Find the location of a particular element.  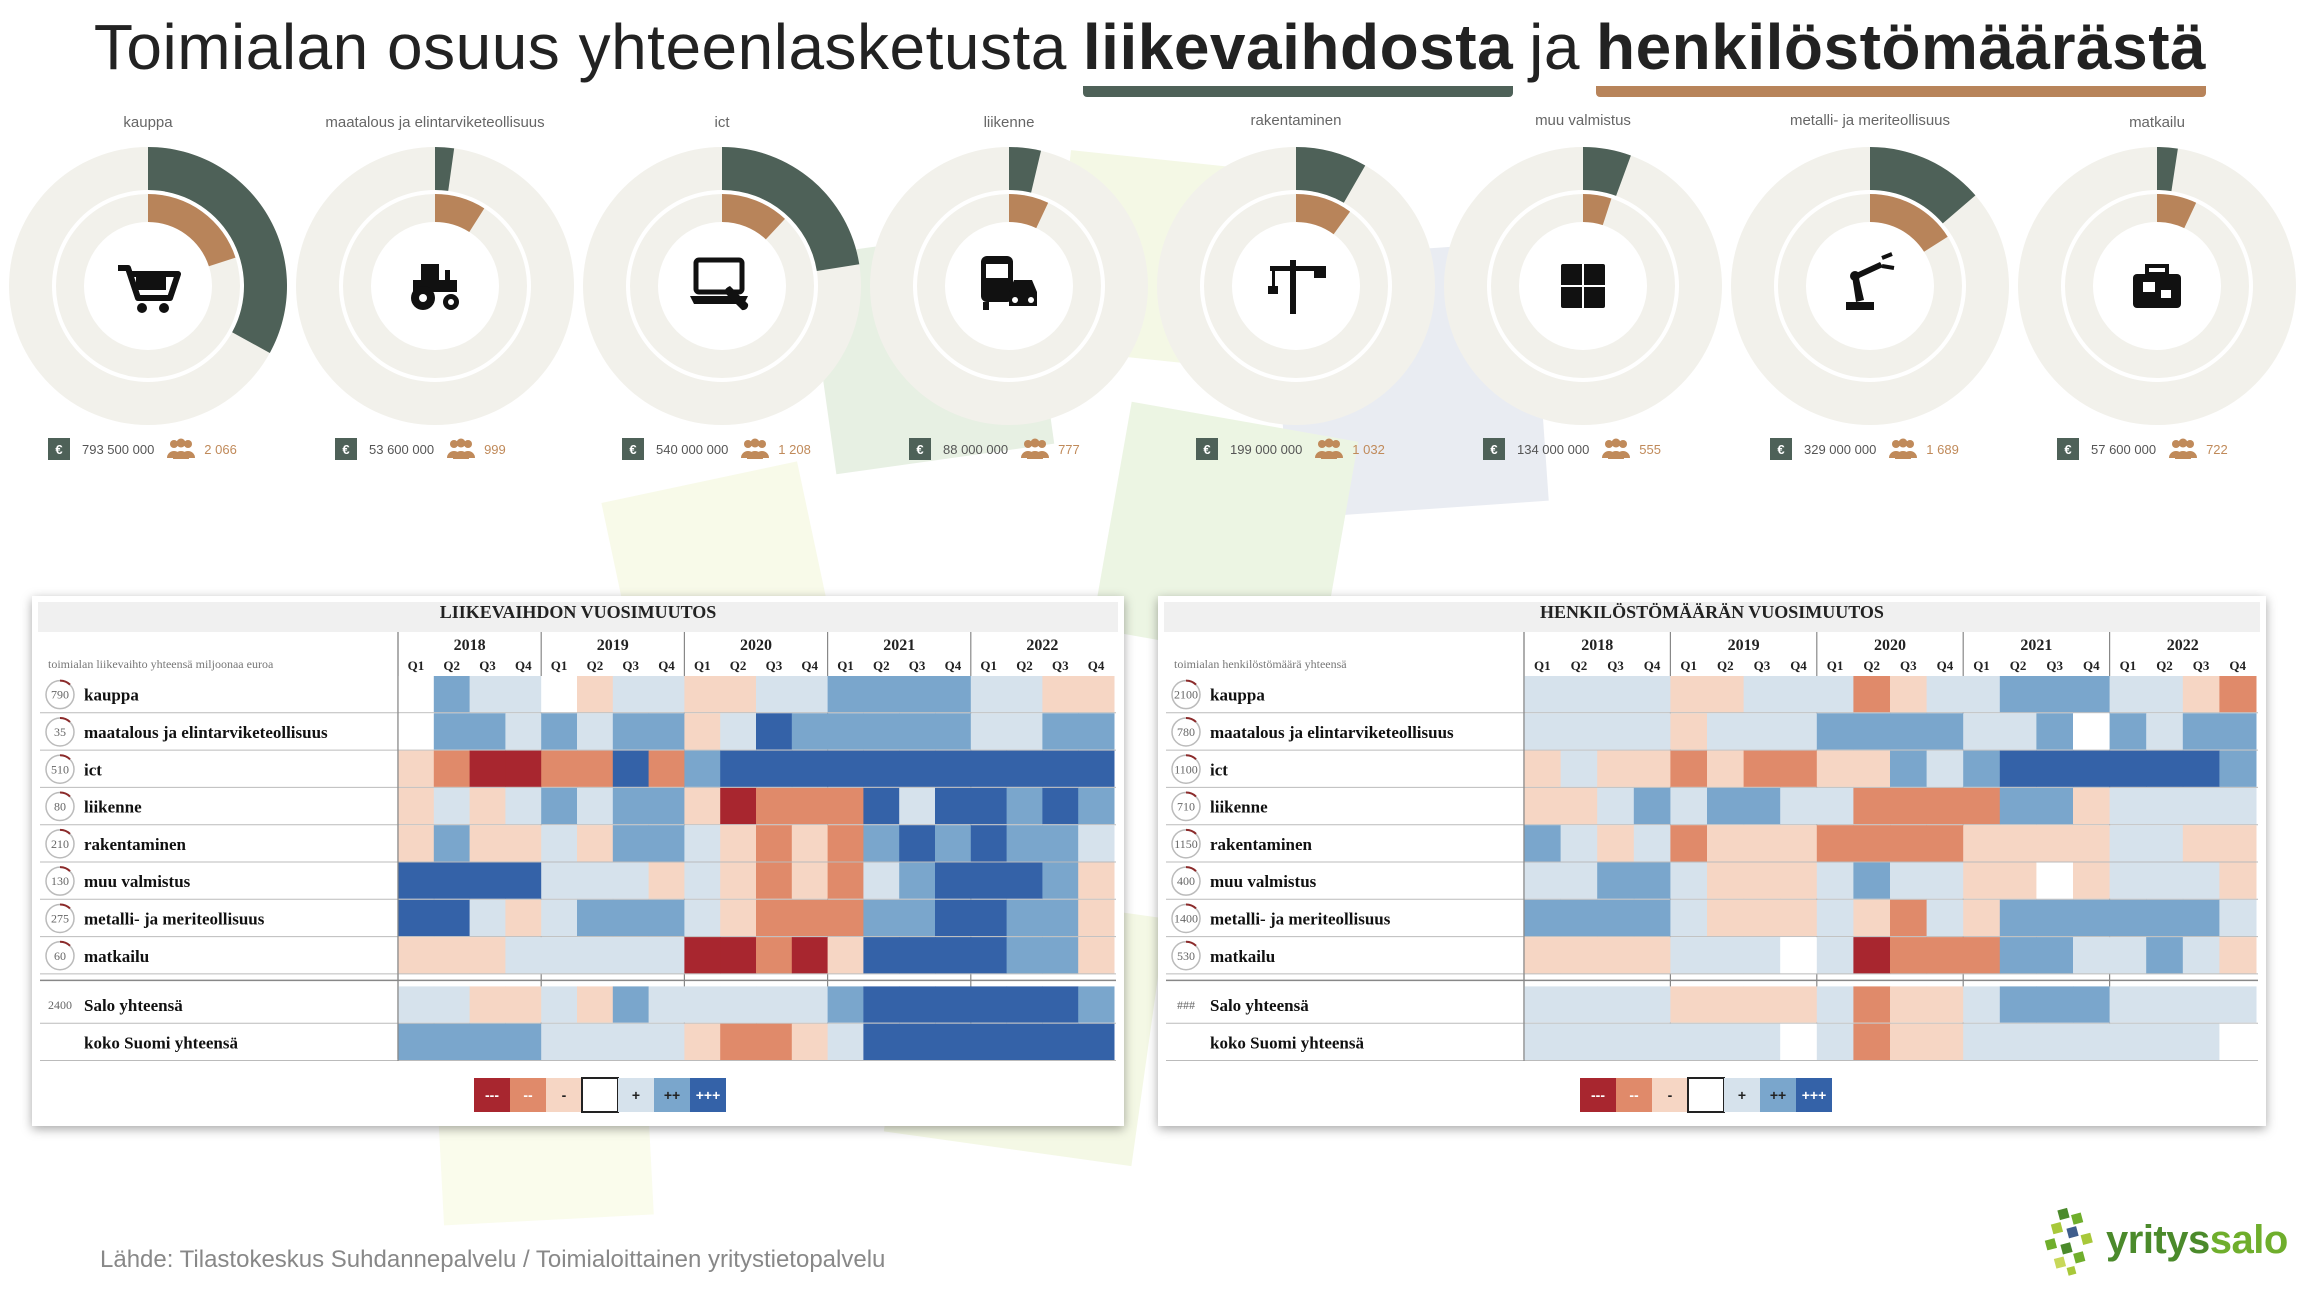

people-icon is located at coordinates (755, 448).